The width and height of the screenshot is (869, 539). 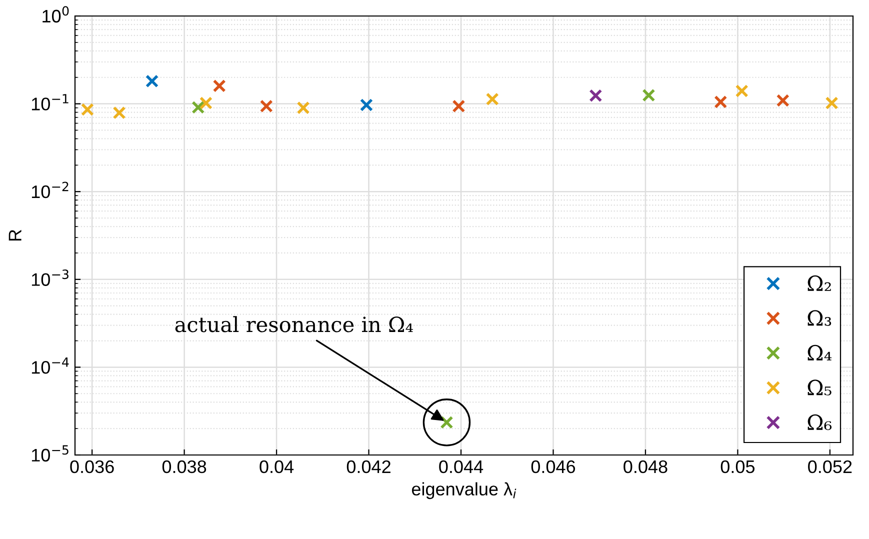 I want to click on y-tick-label: 10$^{−1}$, so click(x=50, y=102).